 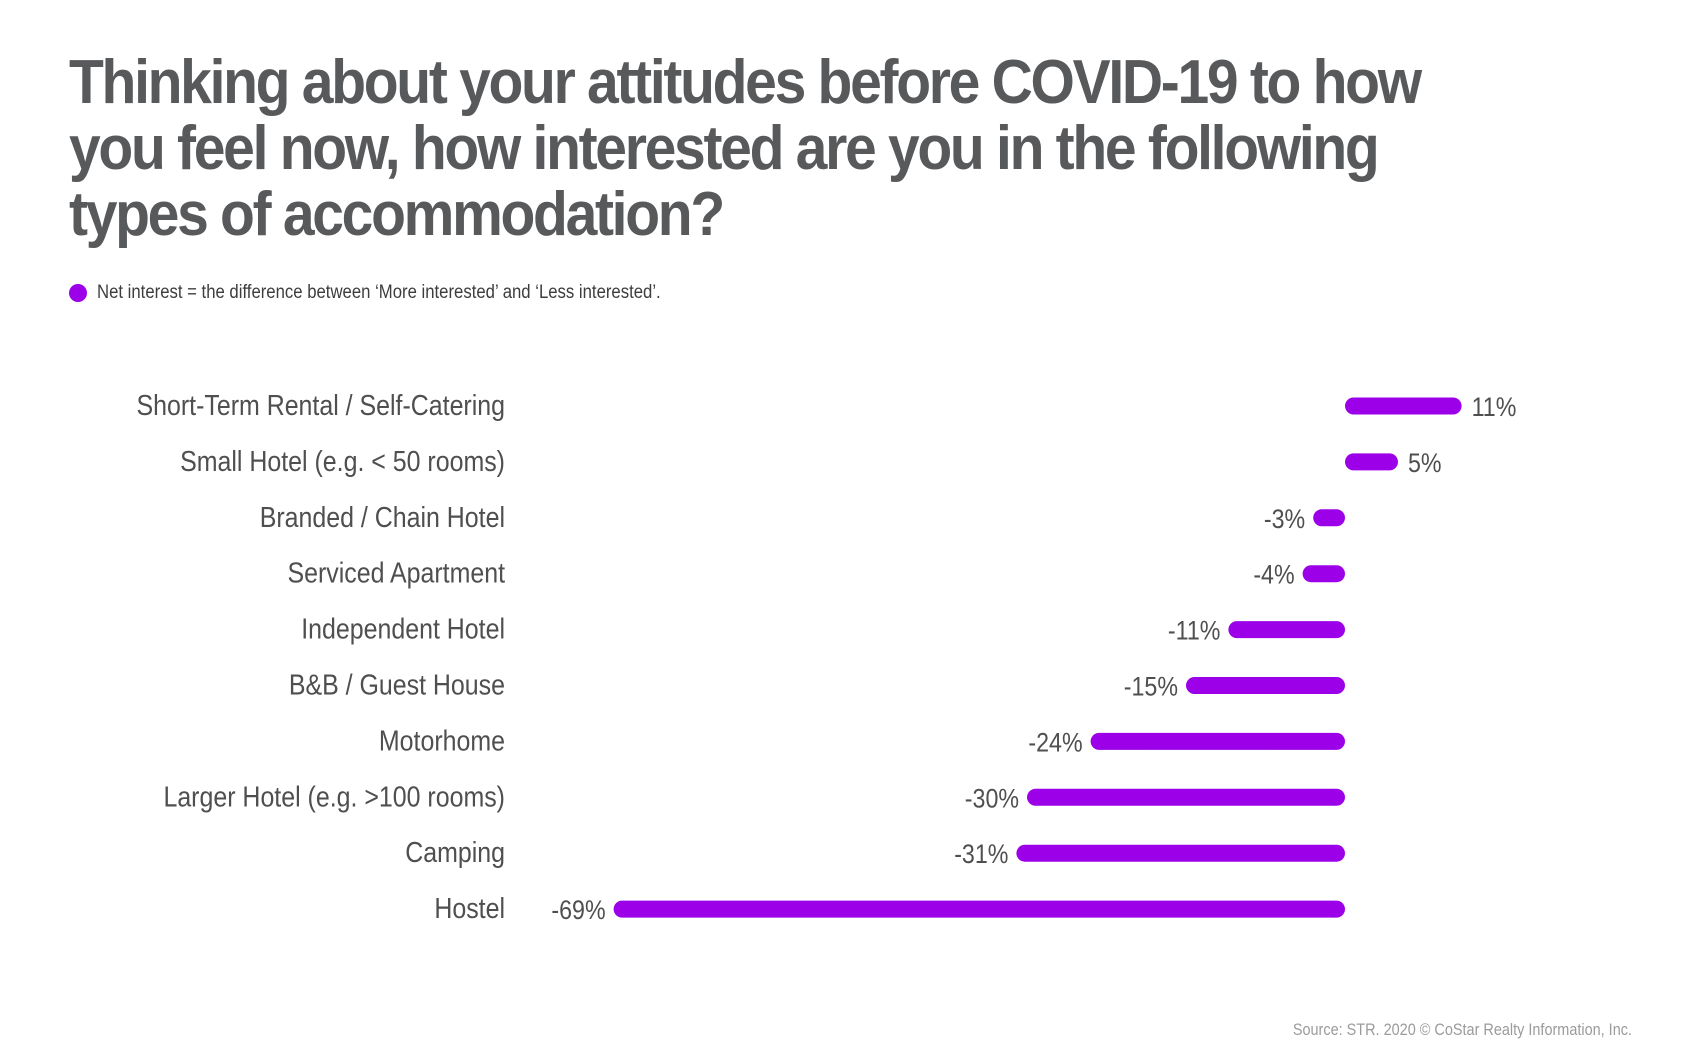 I want to click on category-label: Serviced Apartment, so click(x=396, y=573).